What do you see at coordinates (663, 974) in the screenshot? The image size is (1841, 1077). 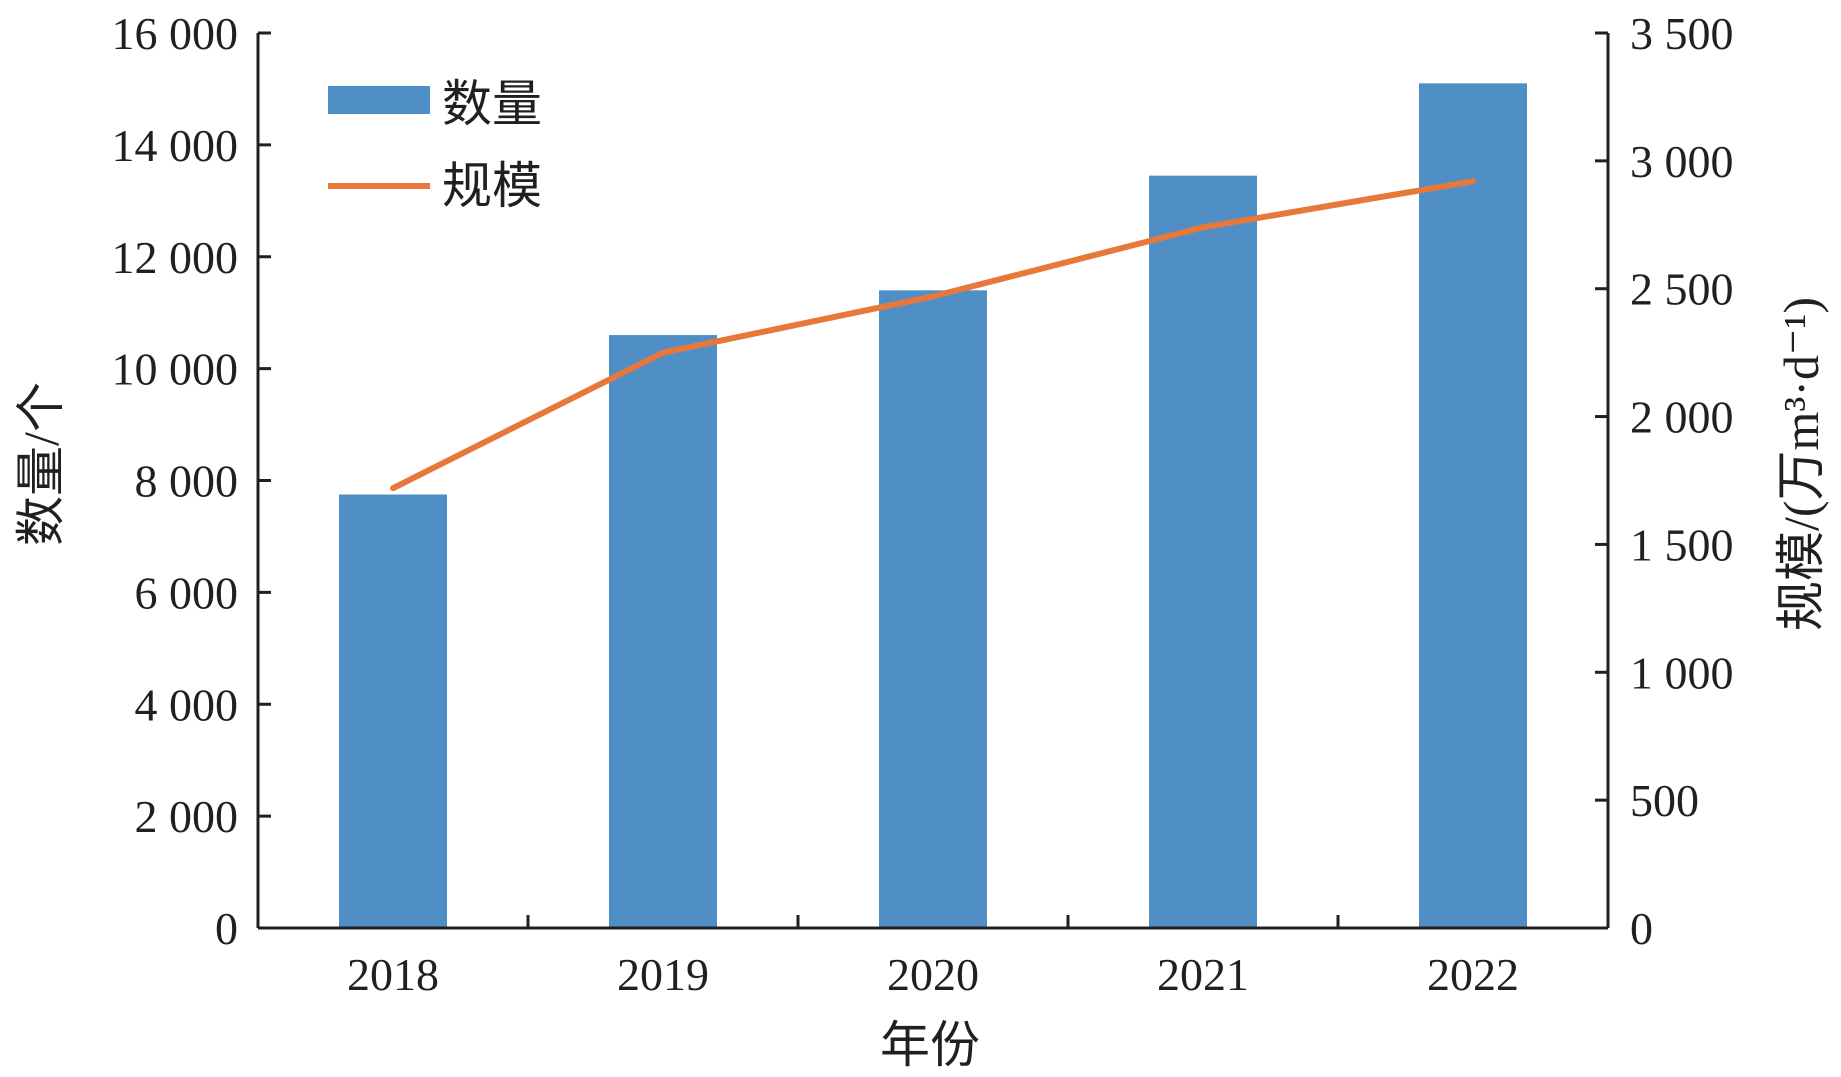 I see `x-tick-label: 2019` at bounding box center [663, 974].